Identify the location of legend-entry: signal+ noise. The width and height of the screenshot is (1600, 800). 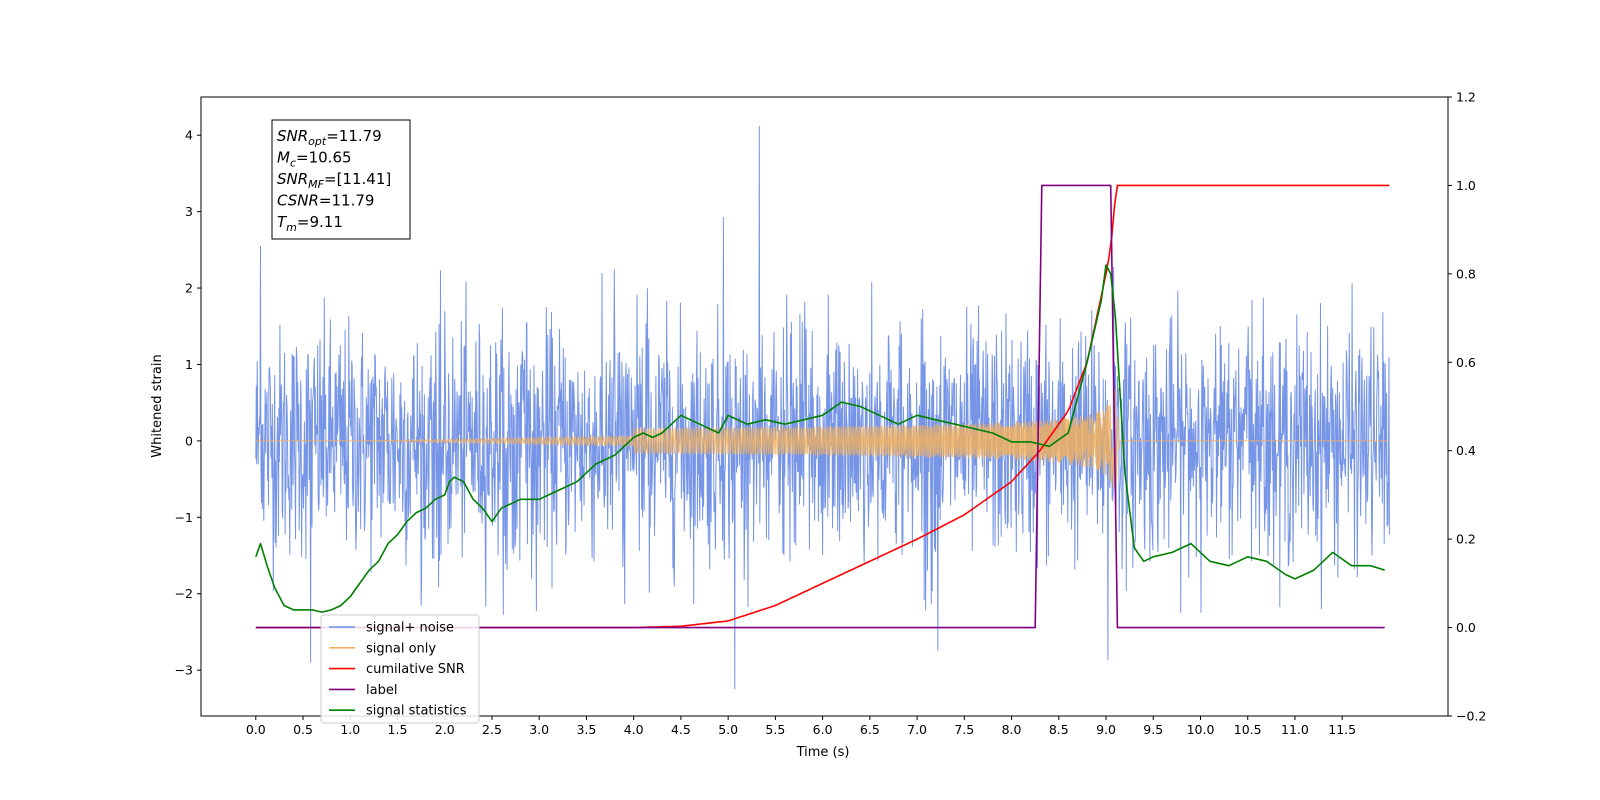
(410, 628).